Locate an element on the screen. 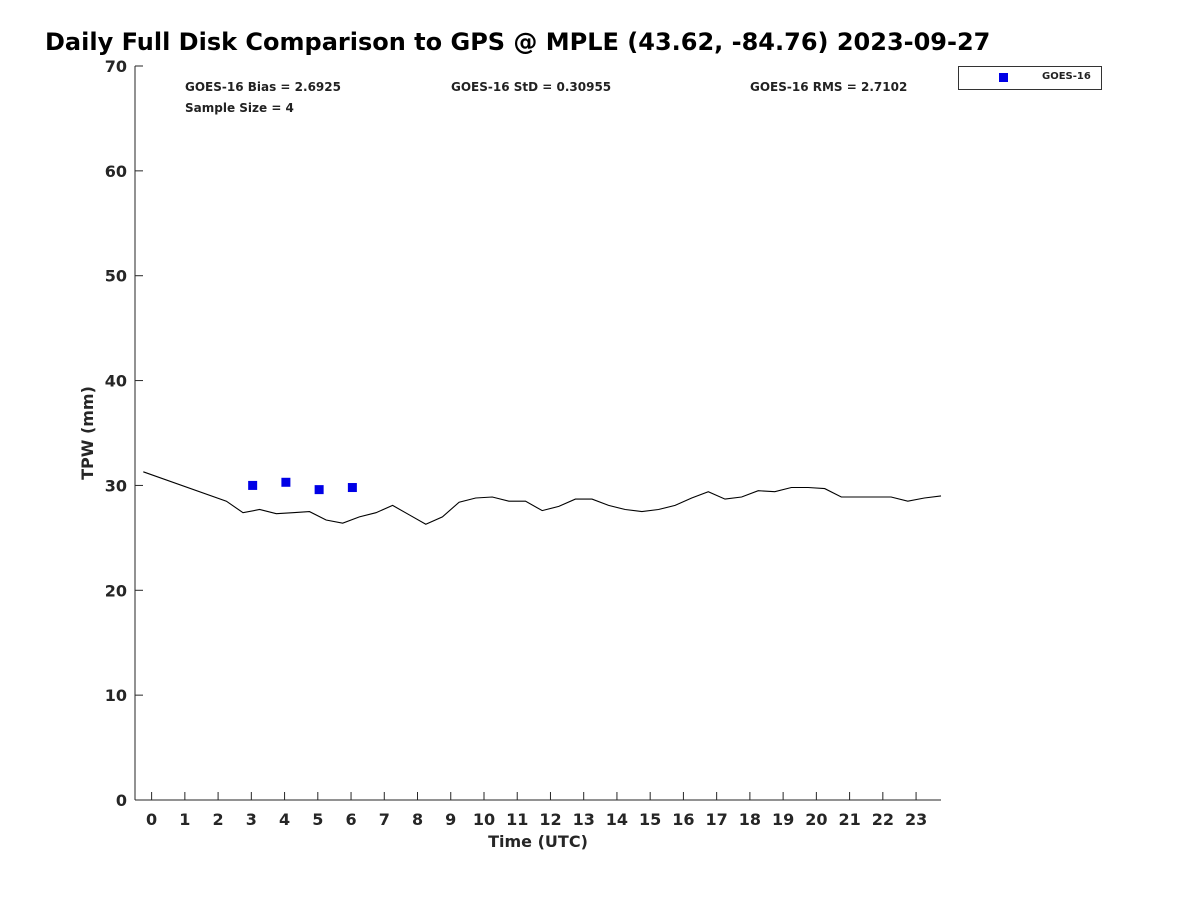 This screenshot has width=1200, height=900. y-tick-label: 30 is located at coordinates (116, 485).